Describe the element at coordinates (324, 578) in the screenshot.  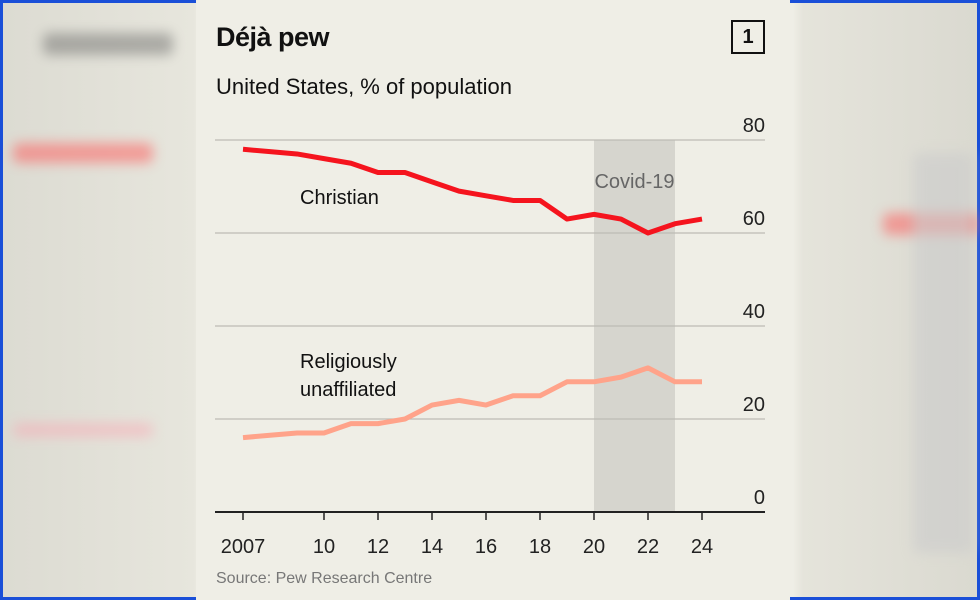
I see `source-note: Source: Pew Research Centre` at that location.